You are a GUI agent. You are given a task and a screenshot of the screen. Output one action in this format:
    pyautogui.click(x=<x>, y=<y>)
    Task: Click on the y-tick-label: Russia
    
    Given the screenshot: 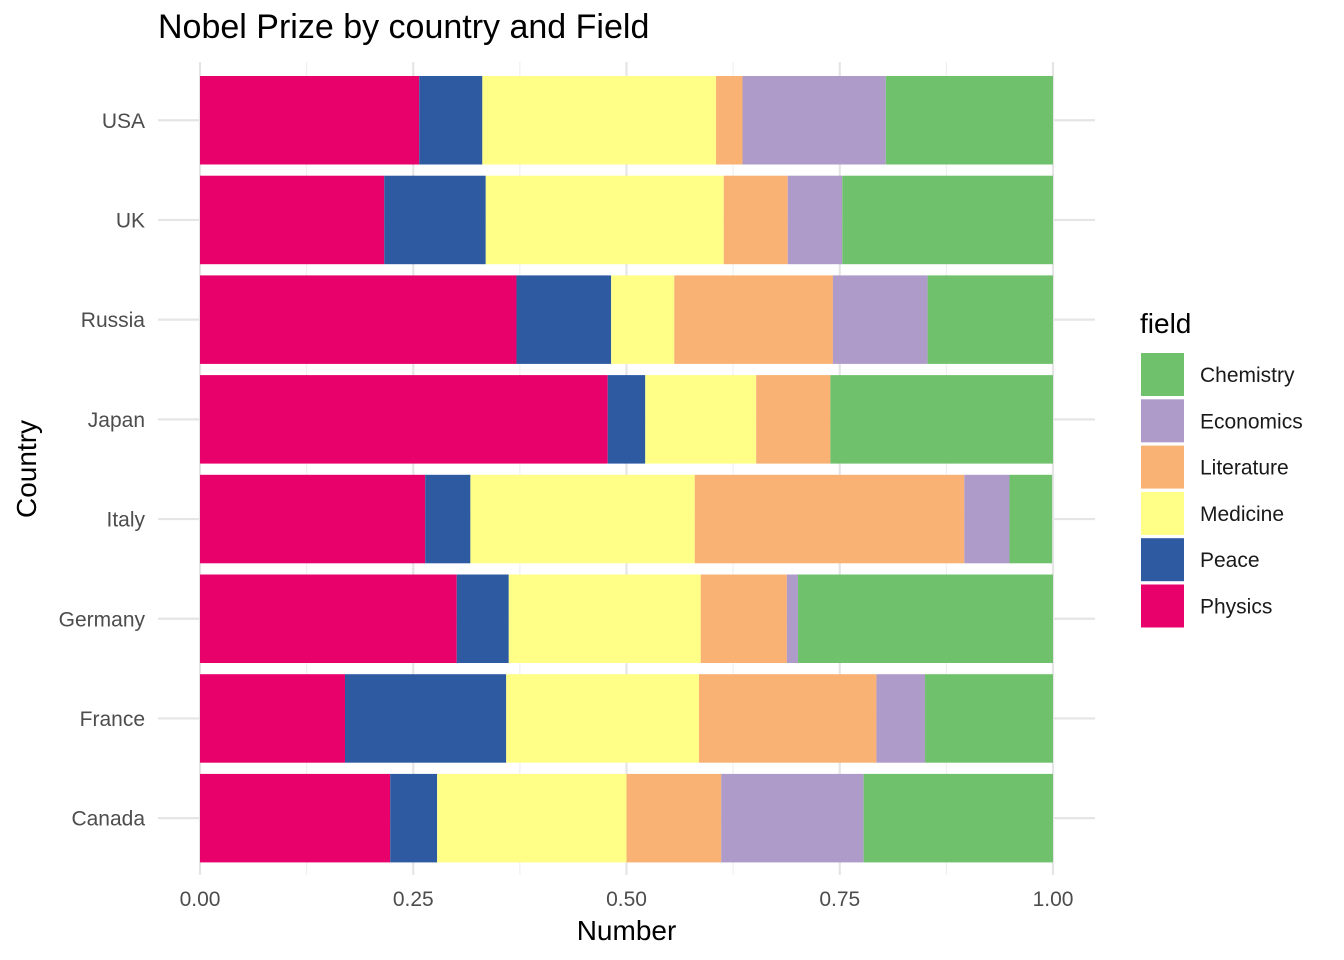 What is the action you would take?
    pyautogui.click(x=113, y=320)
    